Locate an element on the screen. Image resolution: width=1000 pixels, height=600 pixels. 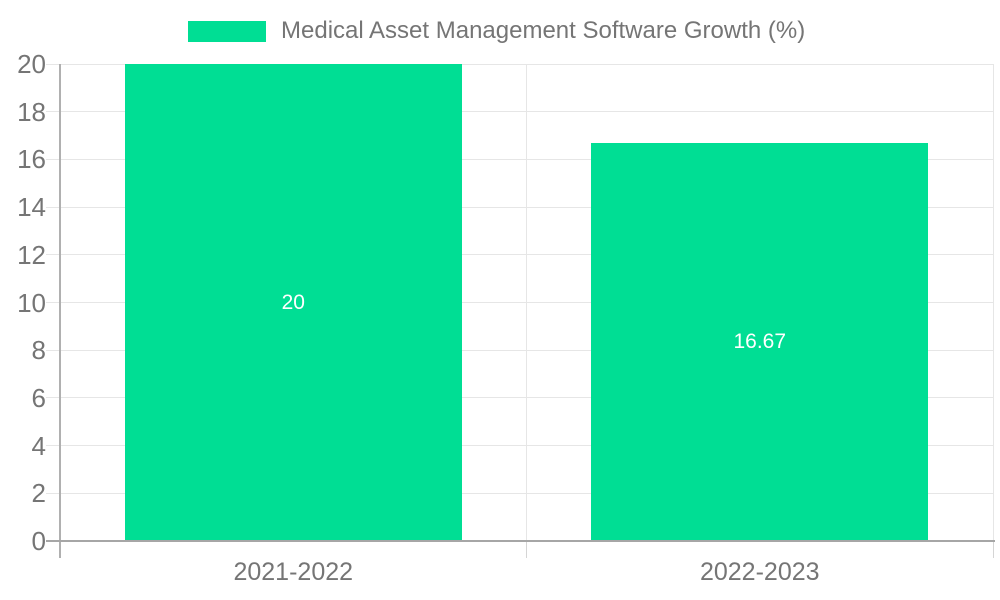
x-axis-line is located at coordinates (520, 541).